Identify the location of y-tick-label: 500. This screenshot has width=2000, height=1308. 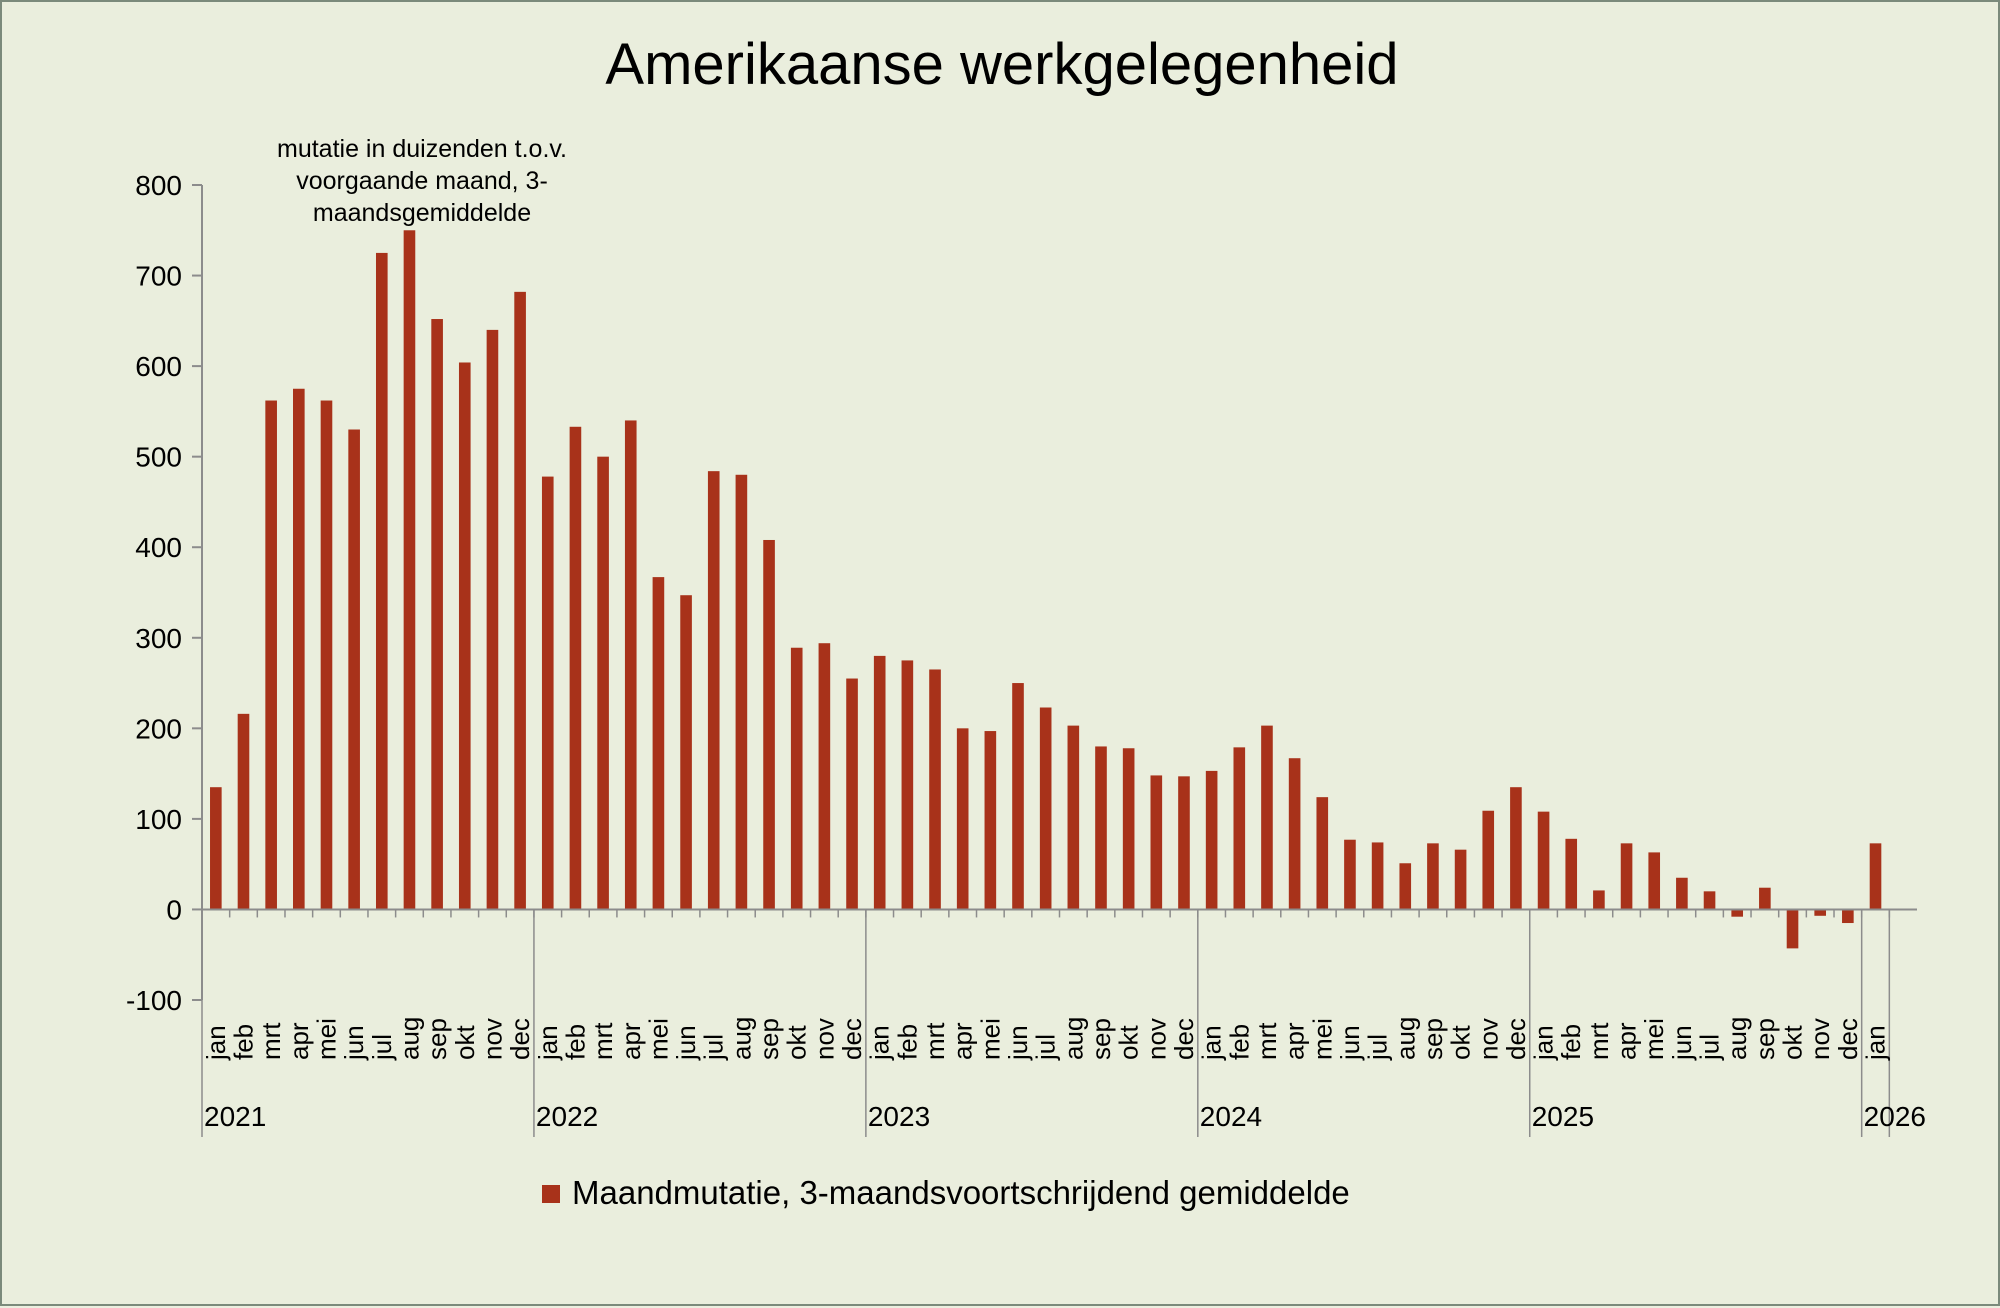
(158, 457).